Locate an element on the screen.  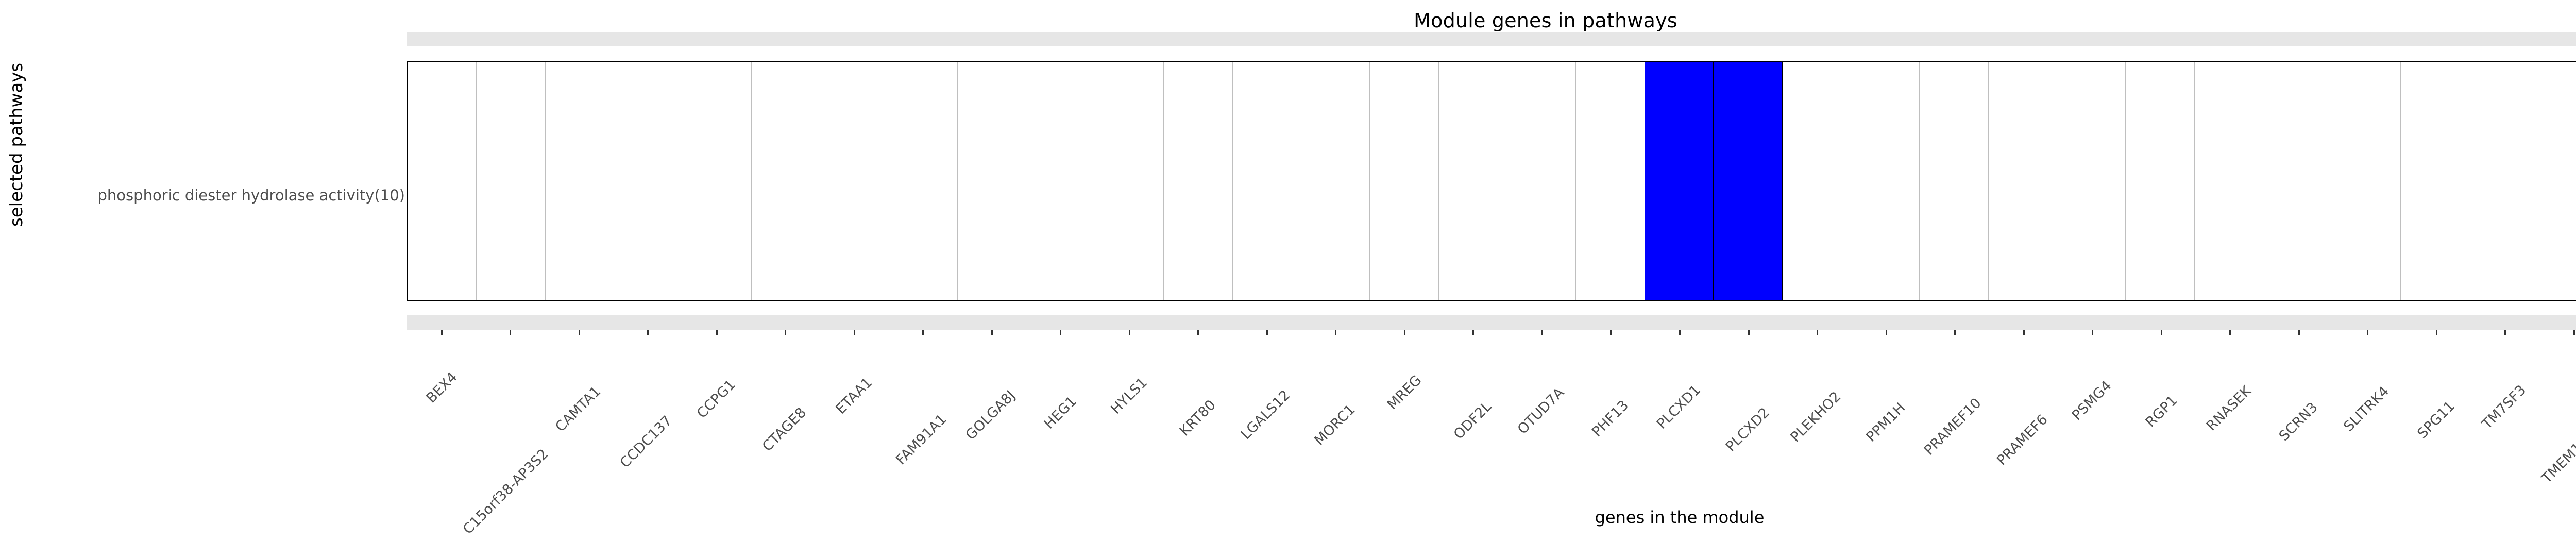
x-tick-label-text: KRT80 is located at coordinates (1198, 418).